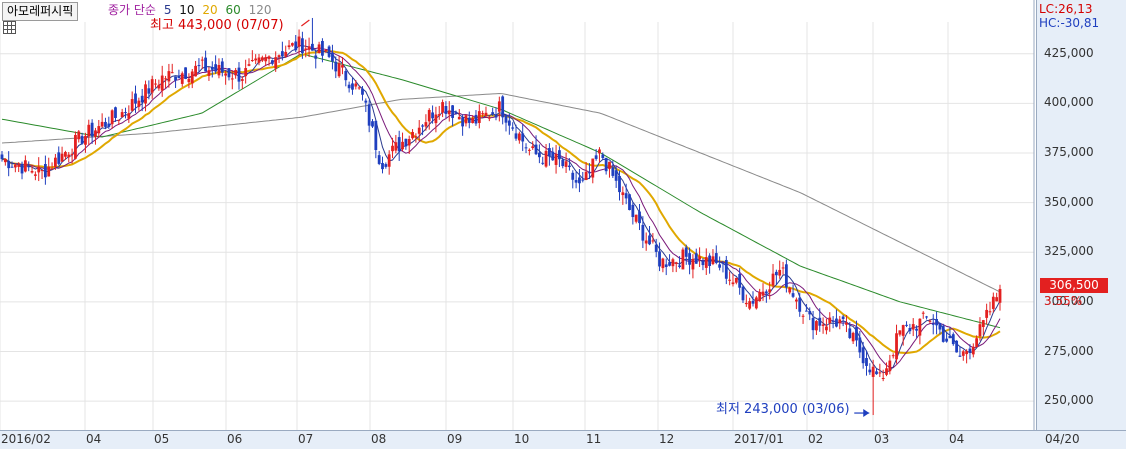  What do you see at coordinates (9, 27) in the screenshot?
I see `grid-settings-icon` at bounding box center [9, 27].